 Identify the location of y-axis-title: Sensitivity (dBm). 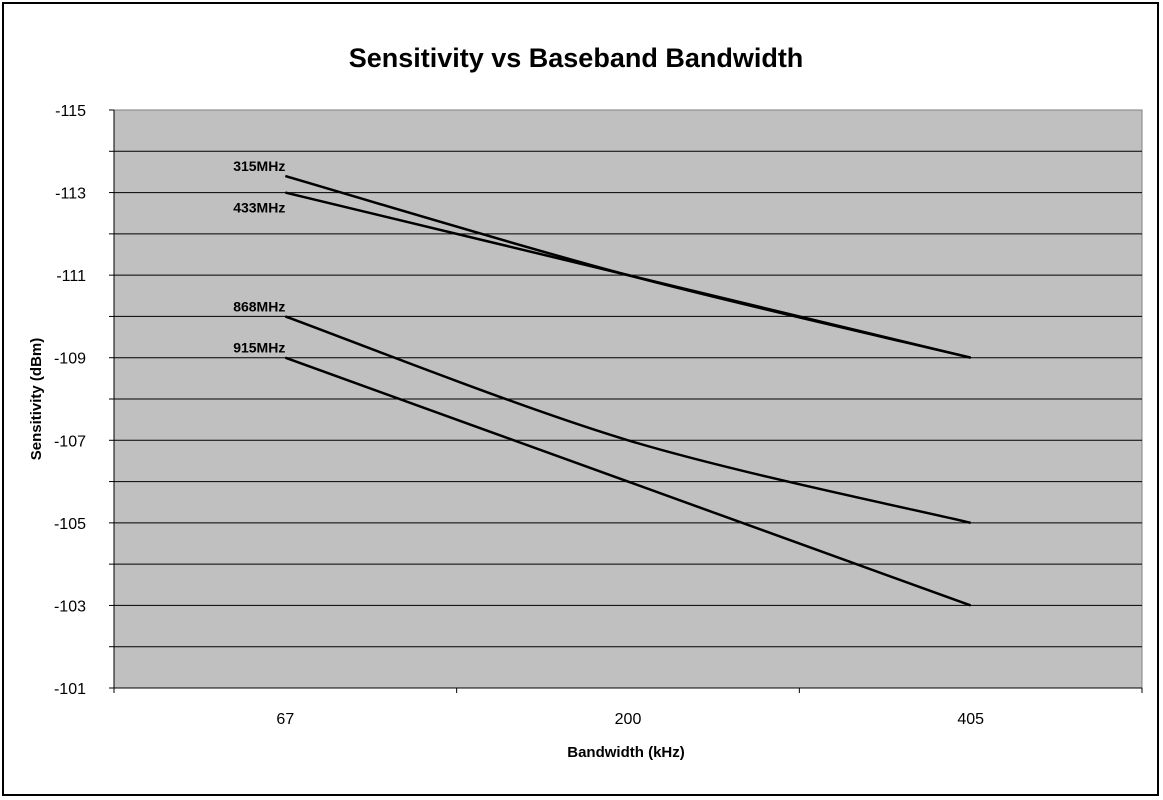
(36, 399).